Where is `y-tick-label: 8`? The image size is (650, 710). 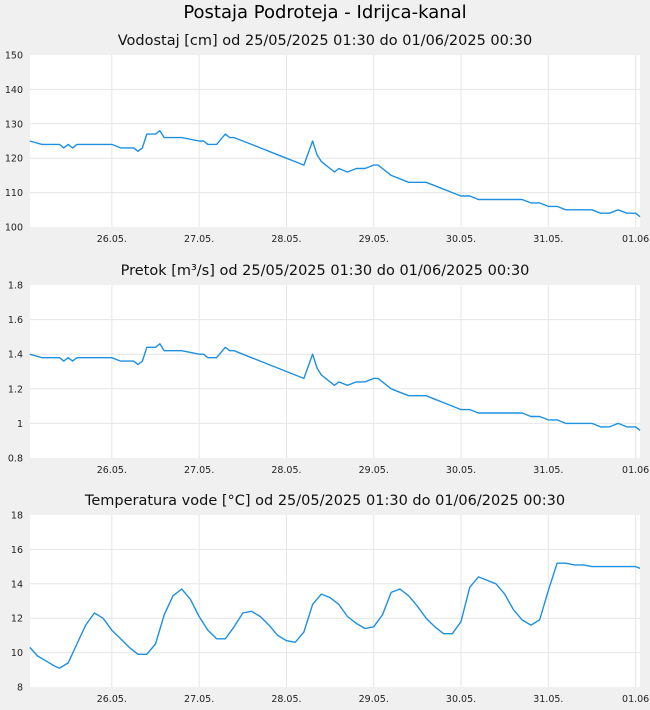 y-tick-label: 8 is located at coordinates (20, 688).